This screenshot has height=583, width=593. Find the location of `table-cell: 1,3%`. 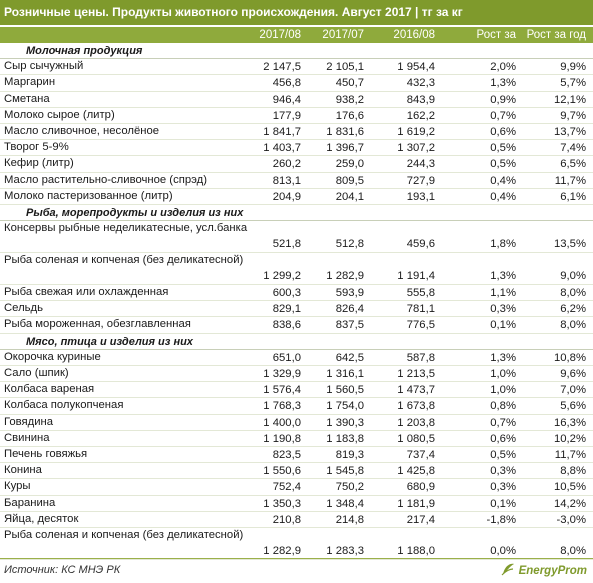

table-cell: 1,3% is located at coordinates (503, 83).